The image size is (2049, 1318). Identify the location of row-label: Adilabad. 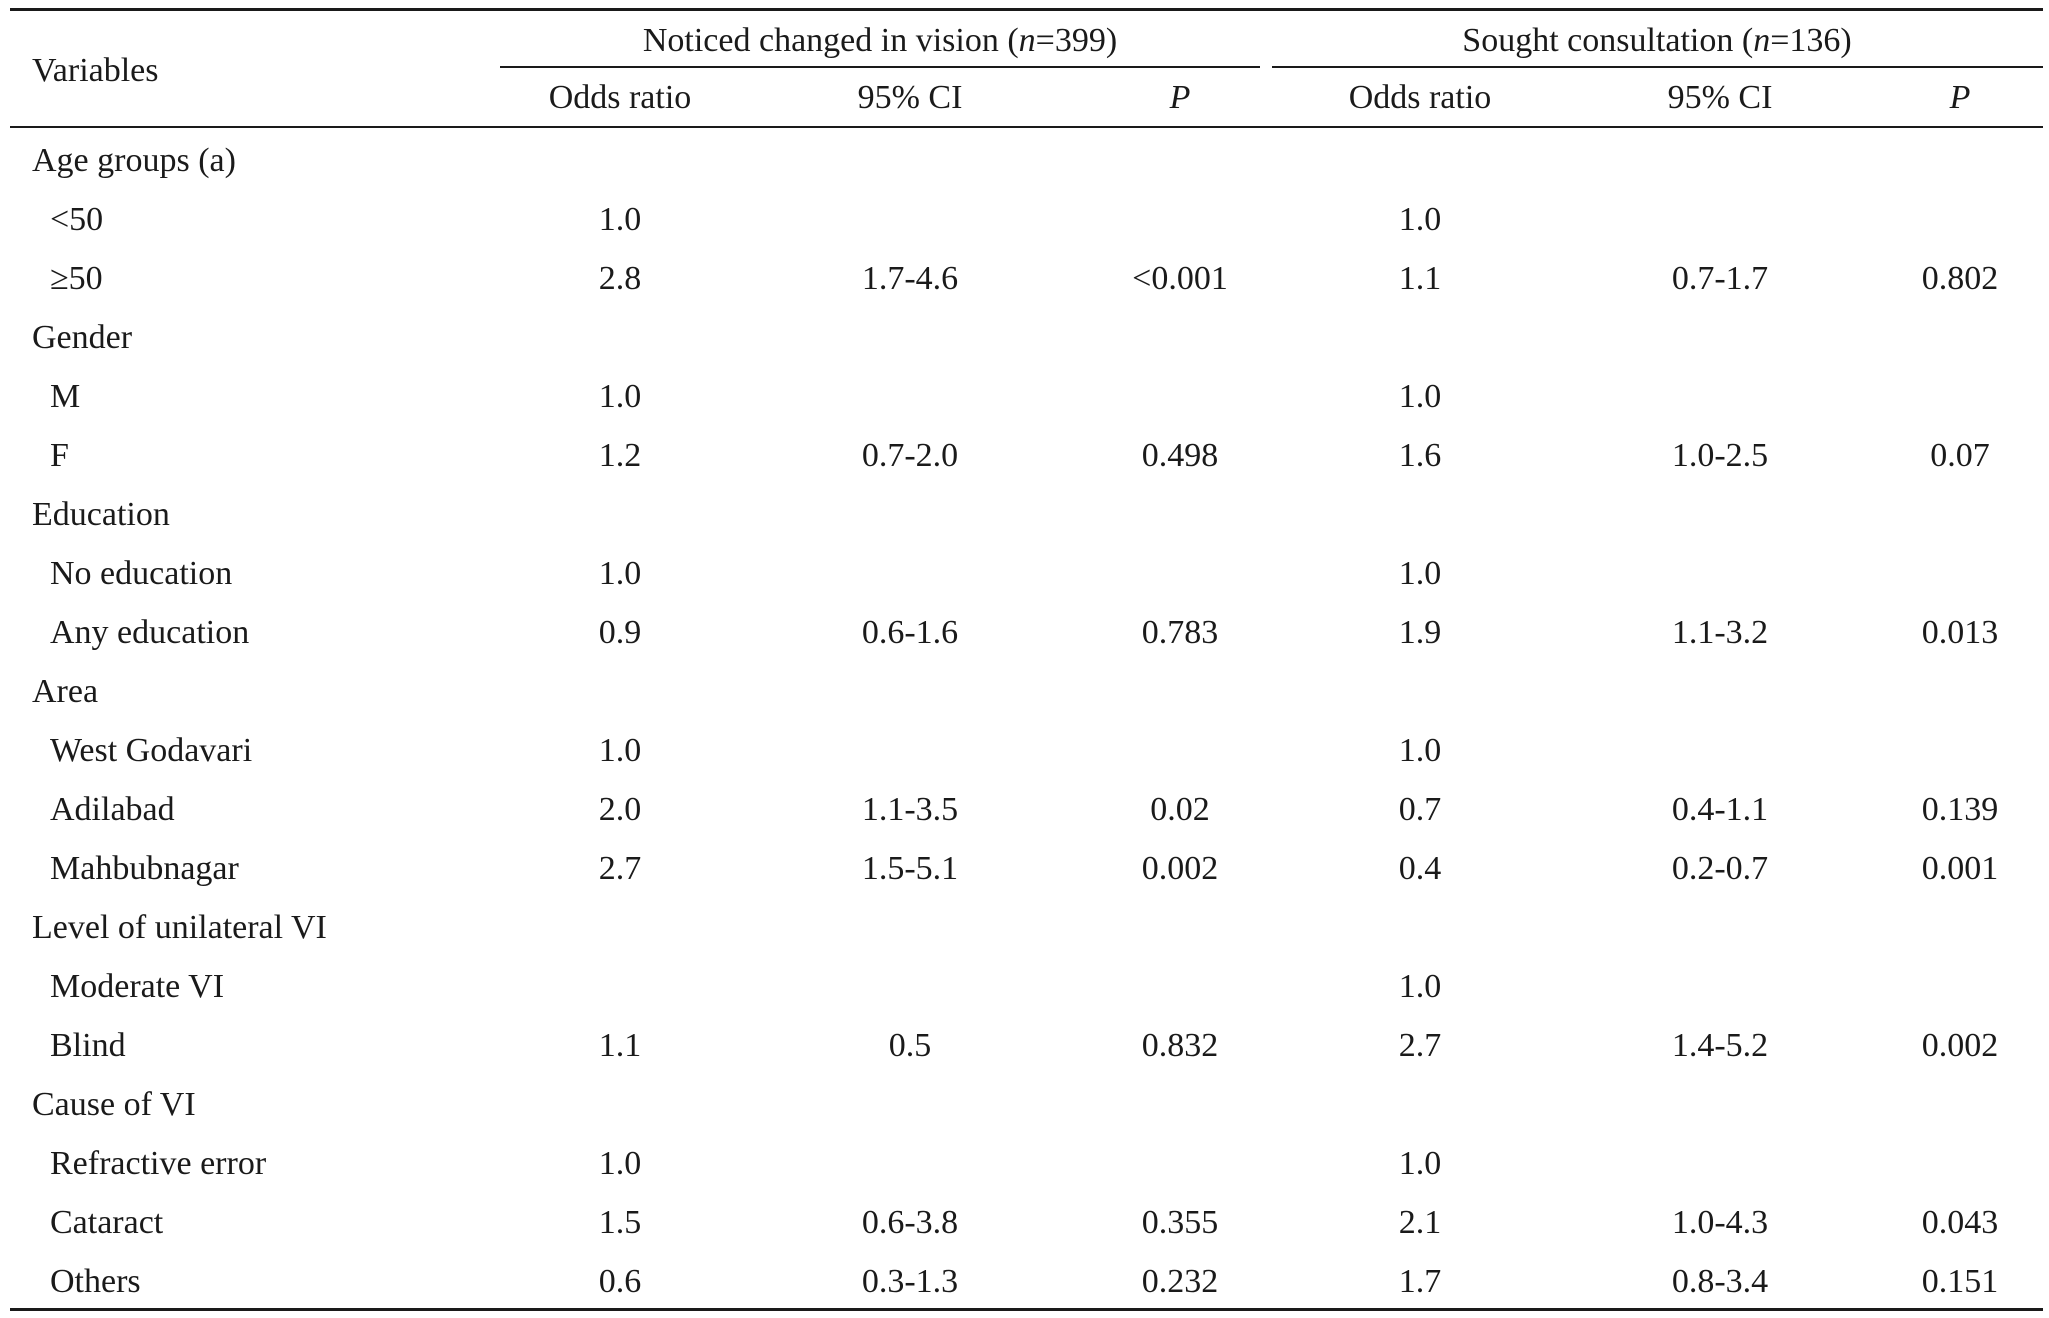
(112, 809).